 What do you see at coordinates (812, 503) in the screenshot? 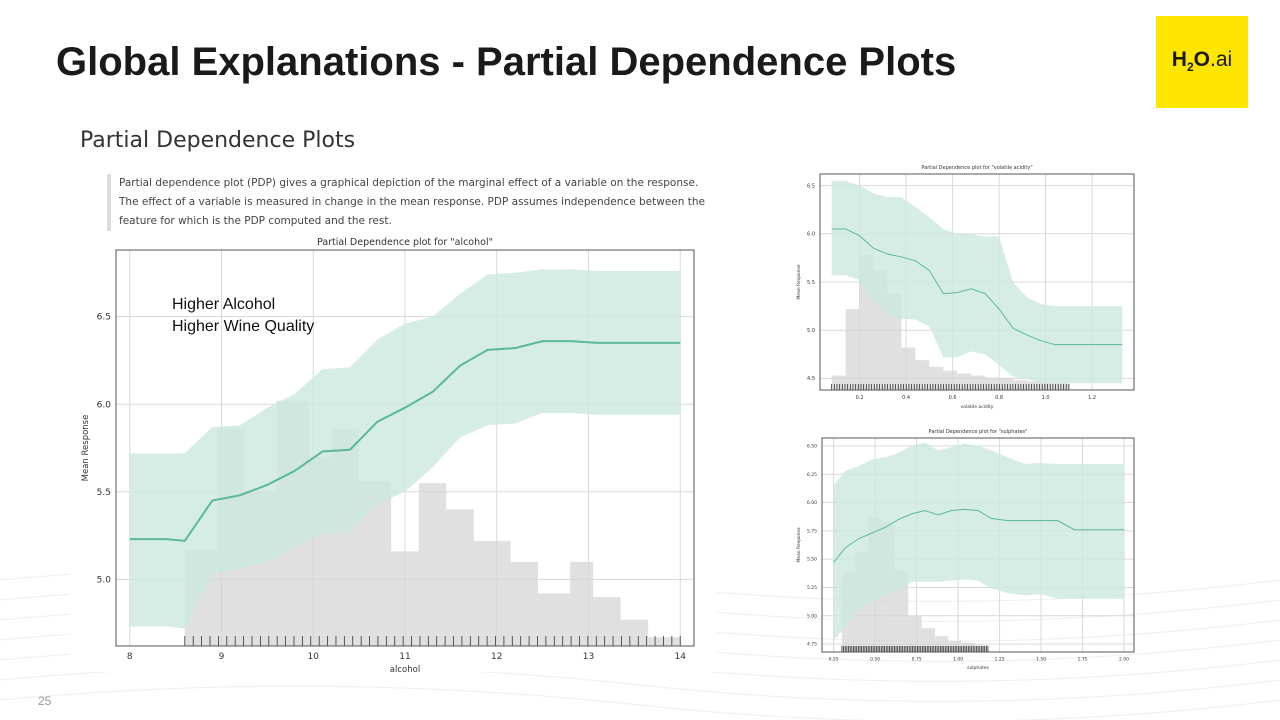
I see `y-tick-label: 6.00` at bounding box center [812, 503].